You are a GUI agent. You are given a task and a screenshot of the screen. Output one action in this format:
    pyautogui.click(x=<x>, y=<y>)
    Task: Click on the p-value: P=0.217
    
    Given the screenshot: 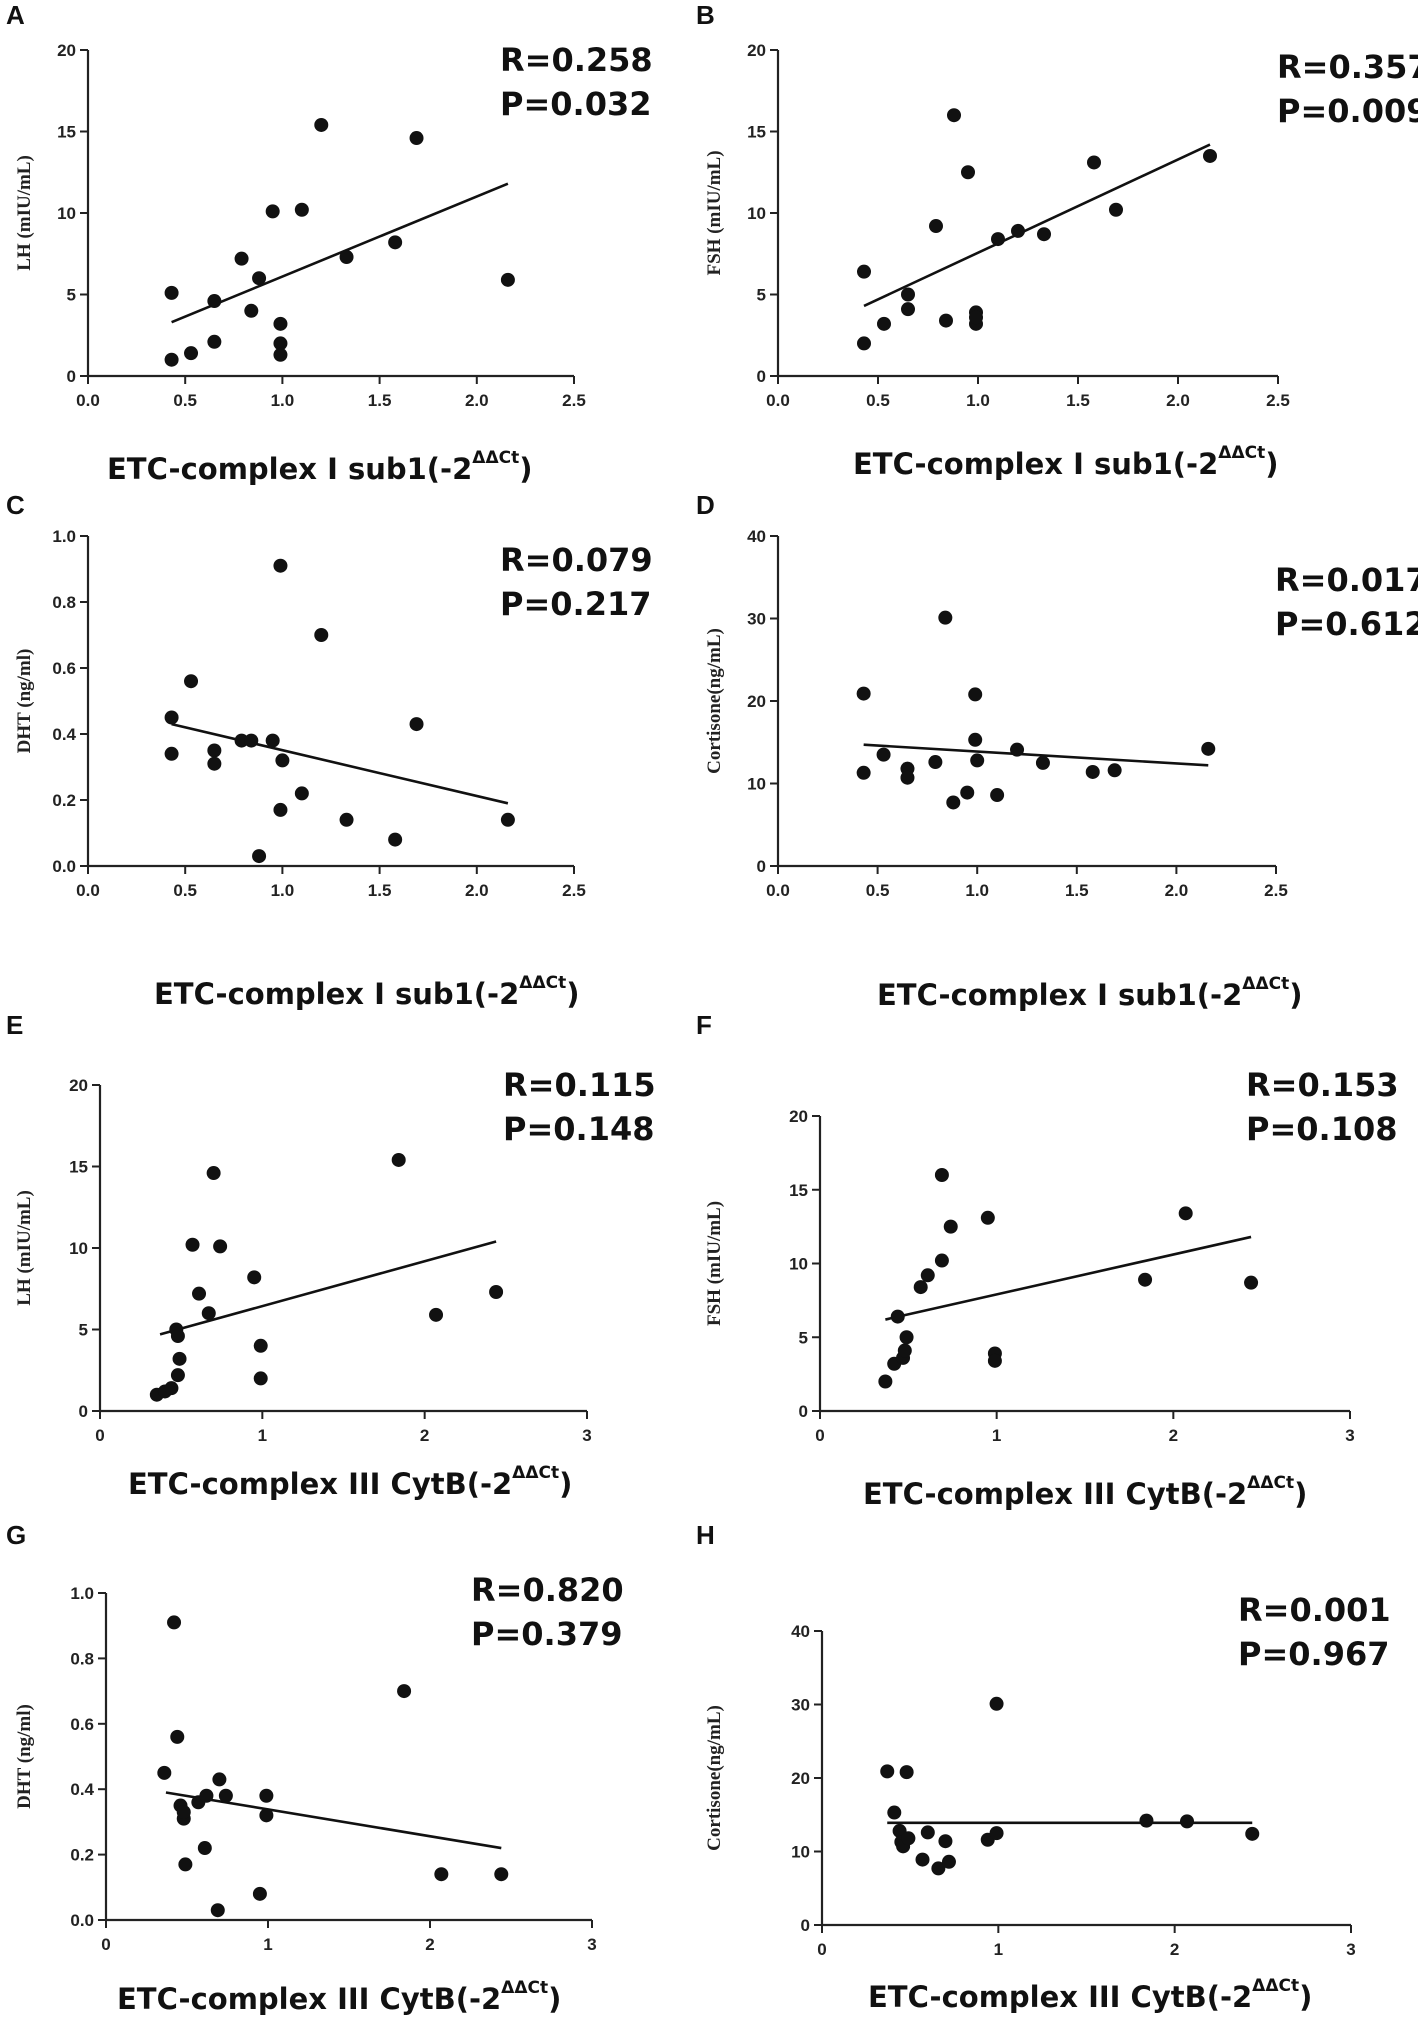 What is the action you would take?
    pyautogui.click(x=576, y=604)
    